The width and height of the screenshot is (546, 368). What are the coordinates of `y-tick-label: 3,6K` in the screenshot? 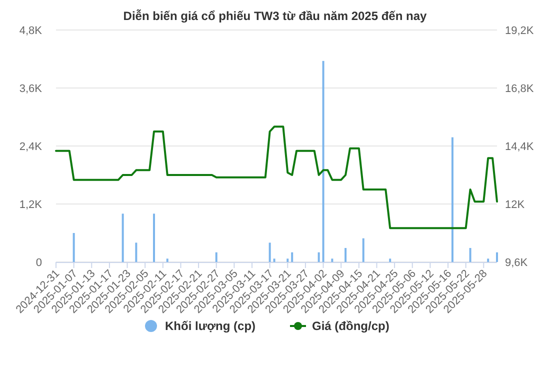 It's located at (31, 89).